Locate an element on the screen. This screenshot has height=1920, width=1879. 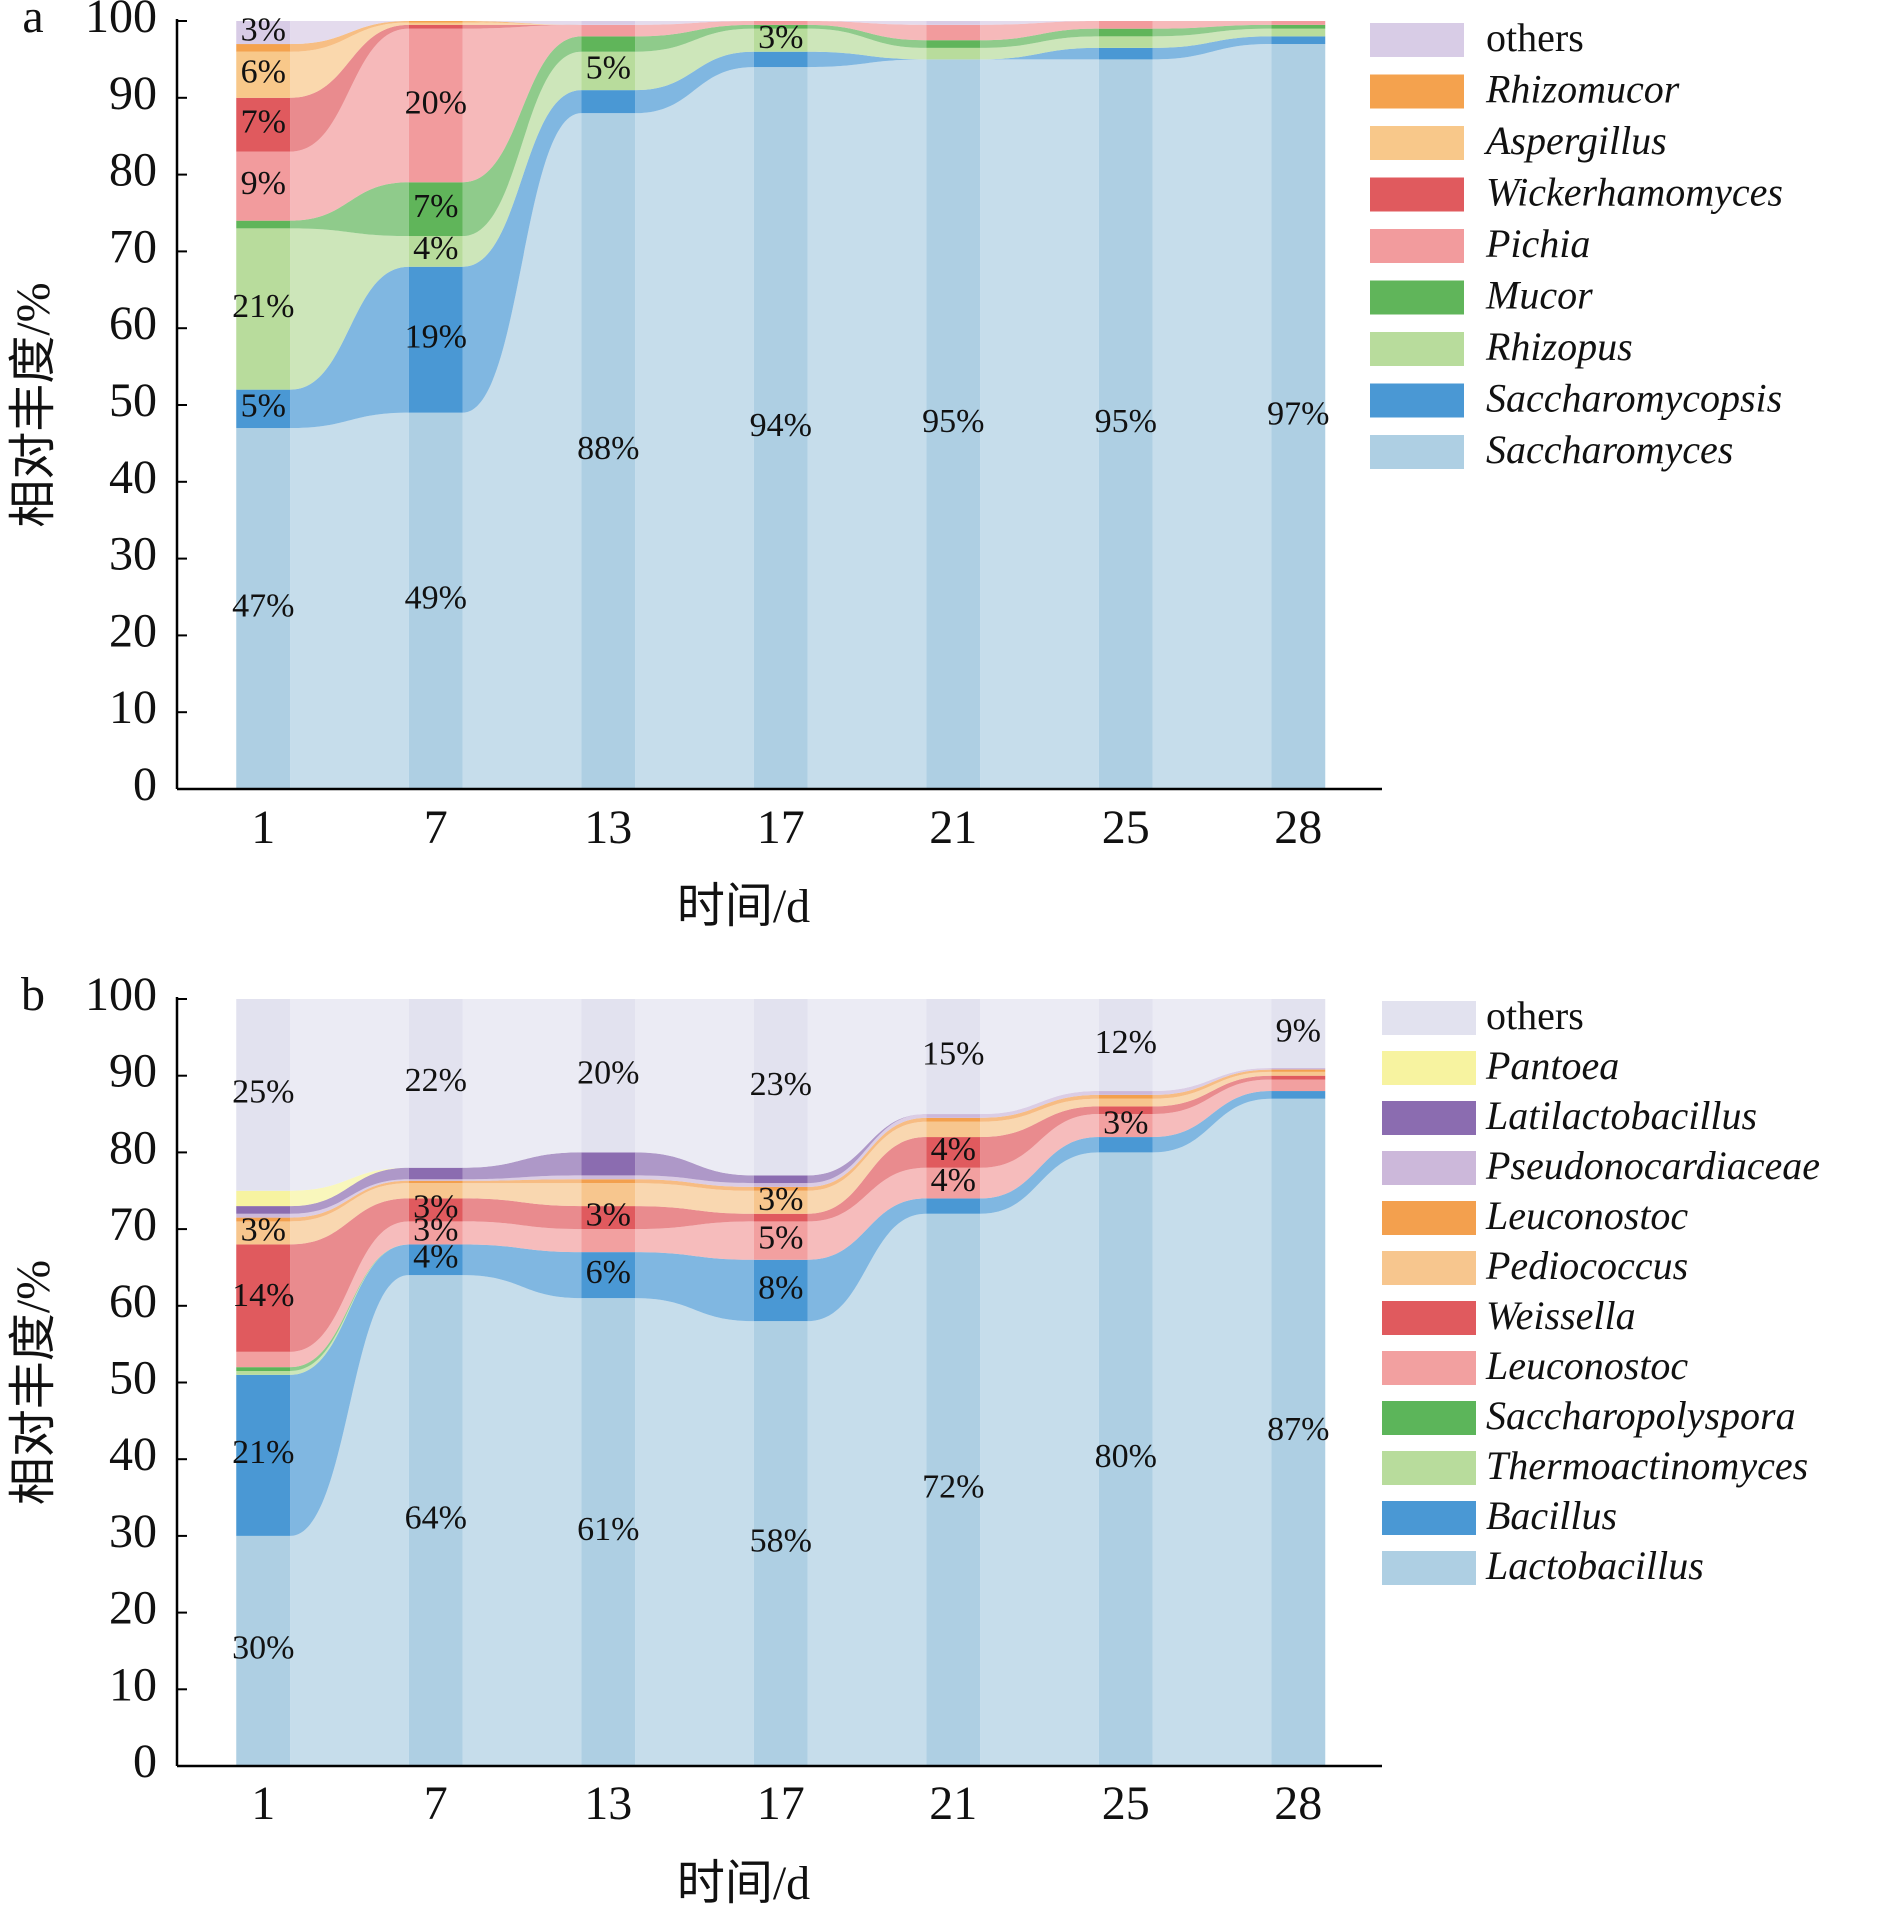
y-tick-label: 20 is located at coordinates (133, 630).